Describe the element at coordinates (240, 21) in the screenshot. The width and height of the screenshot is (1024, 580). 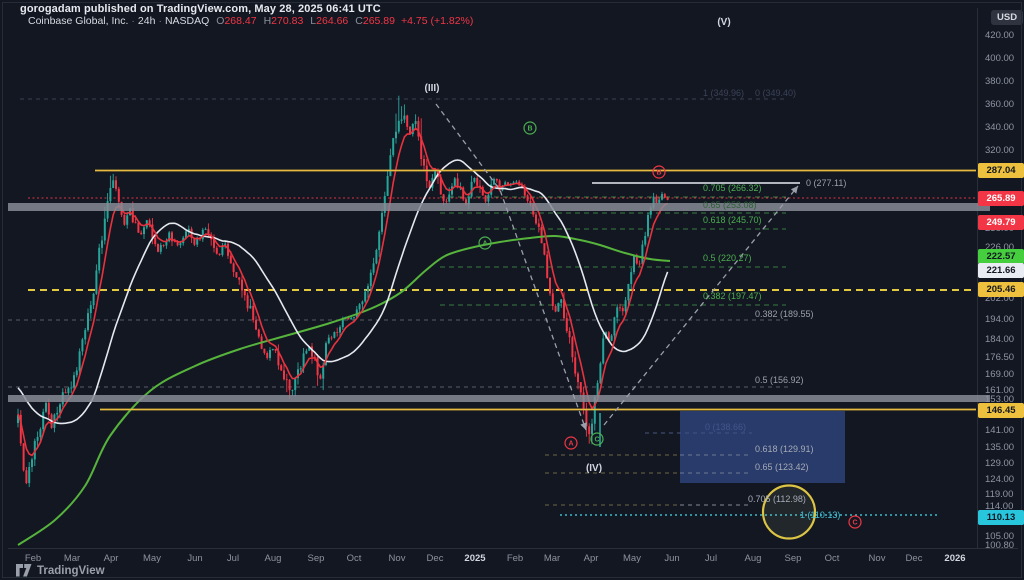
I see `open-value: 268.47` at that location.